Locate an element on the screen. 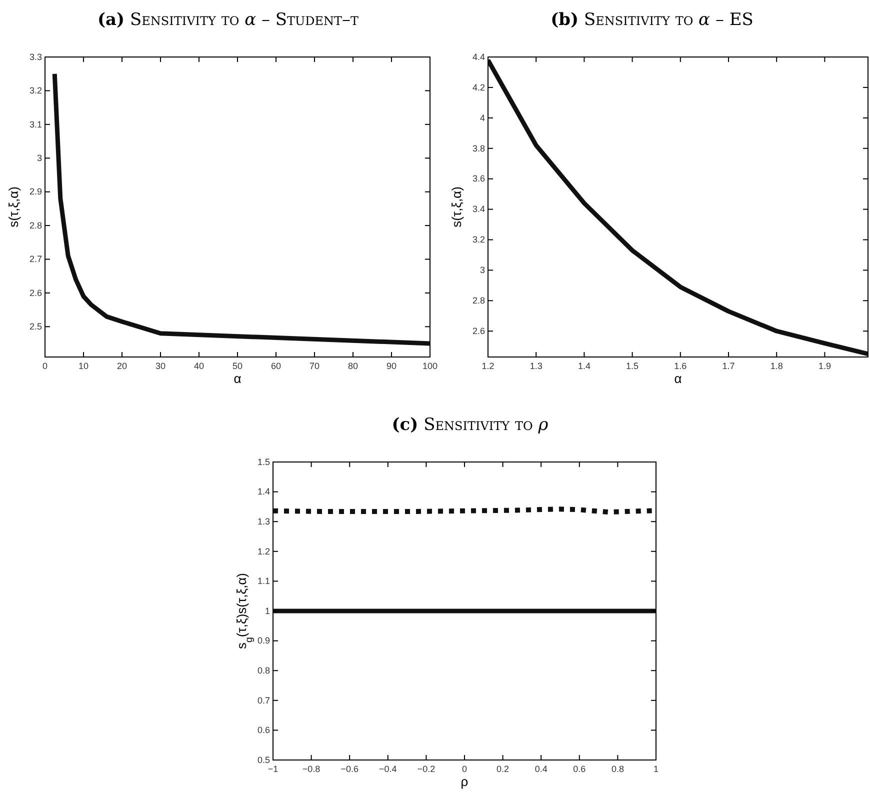 The image size is (870, 798). x-tick-label: 1 is located at coordinates (656, 769).